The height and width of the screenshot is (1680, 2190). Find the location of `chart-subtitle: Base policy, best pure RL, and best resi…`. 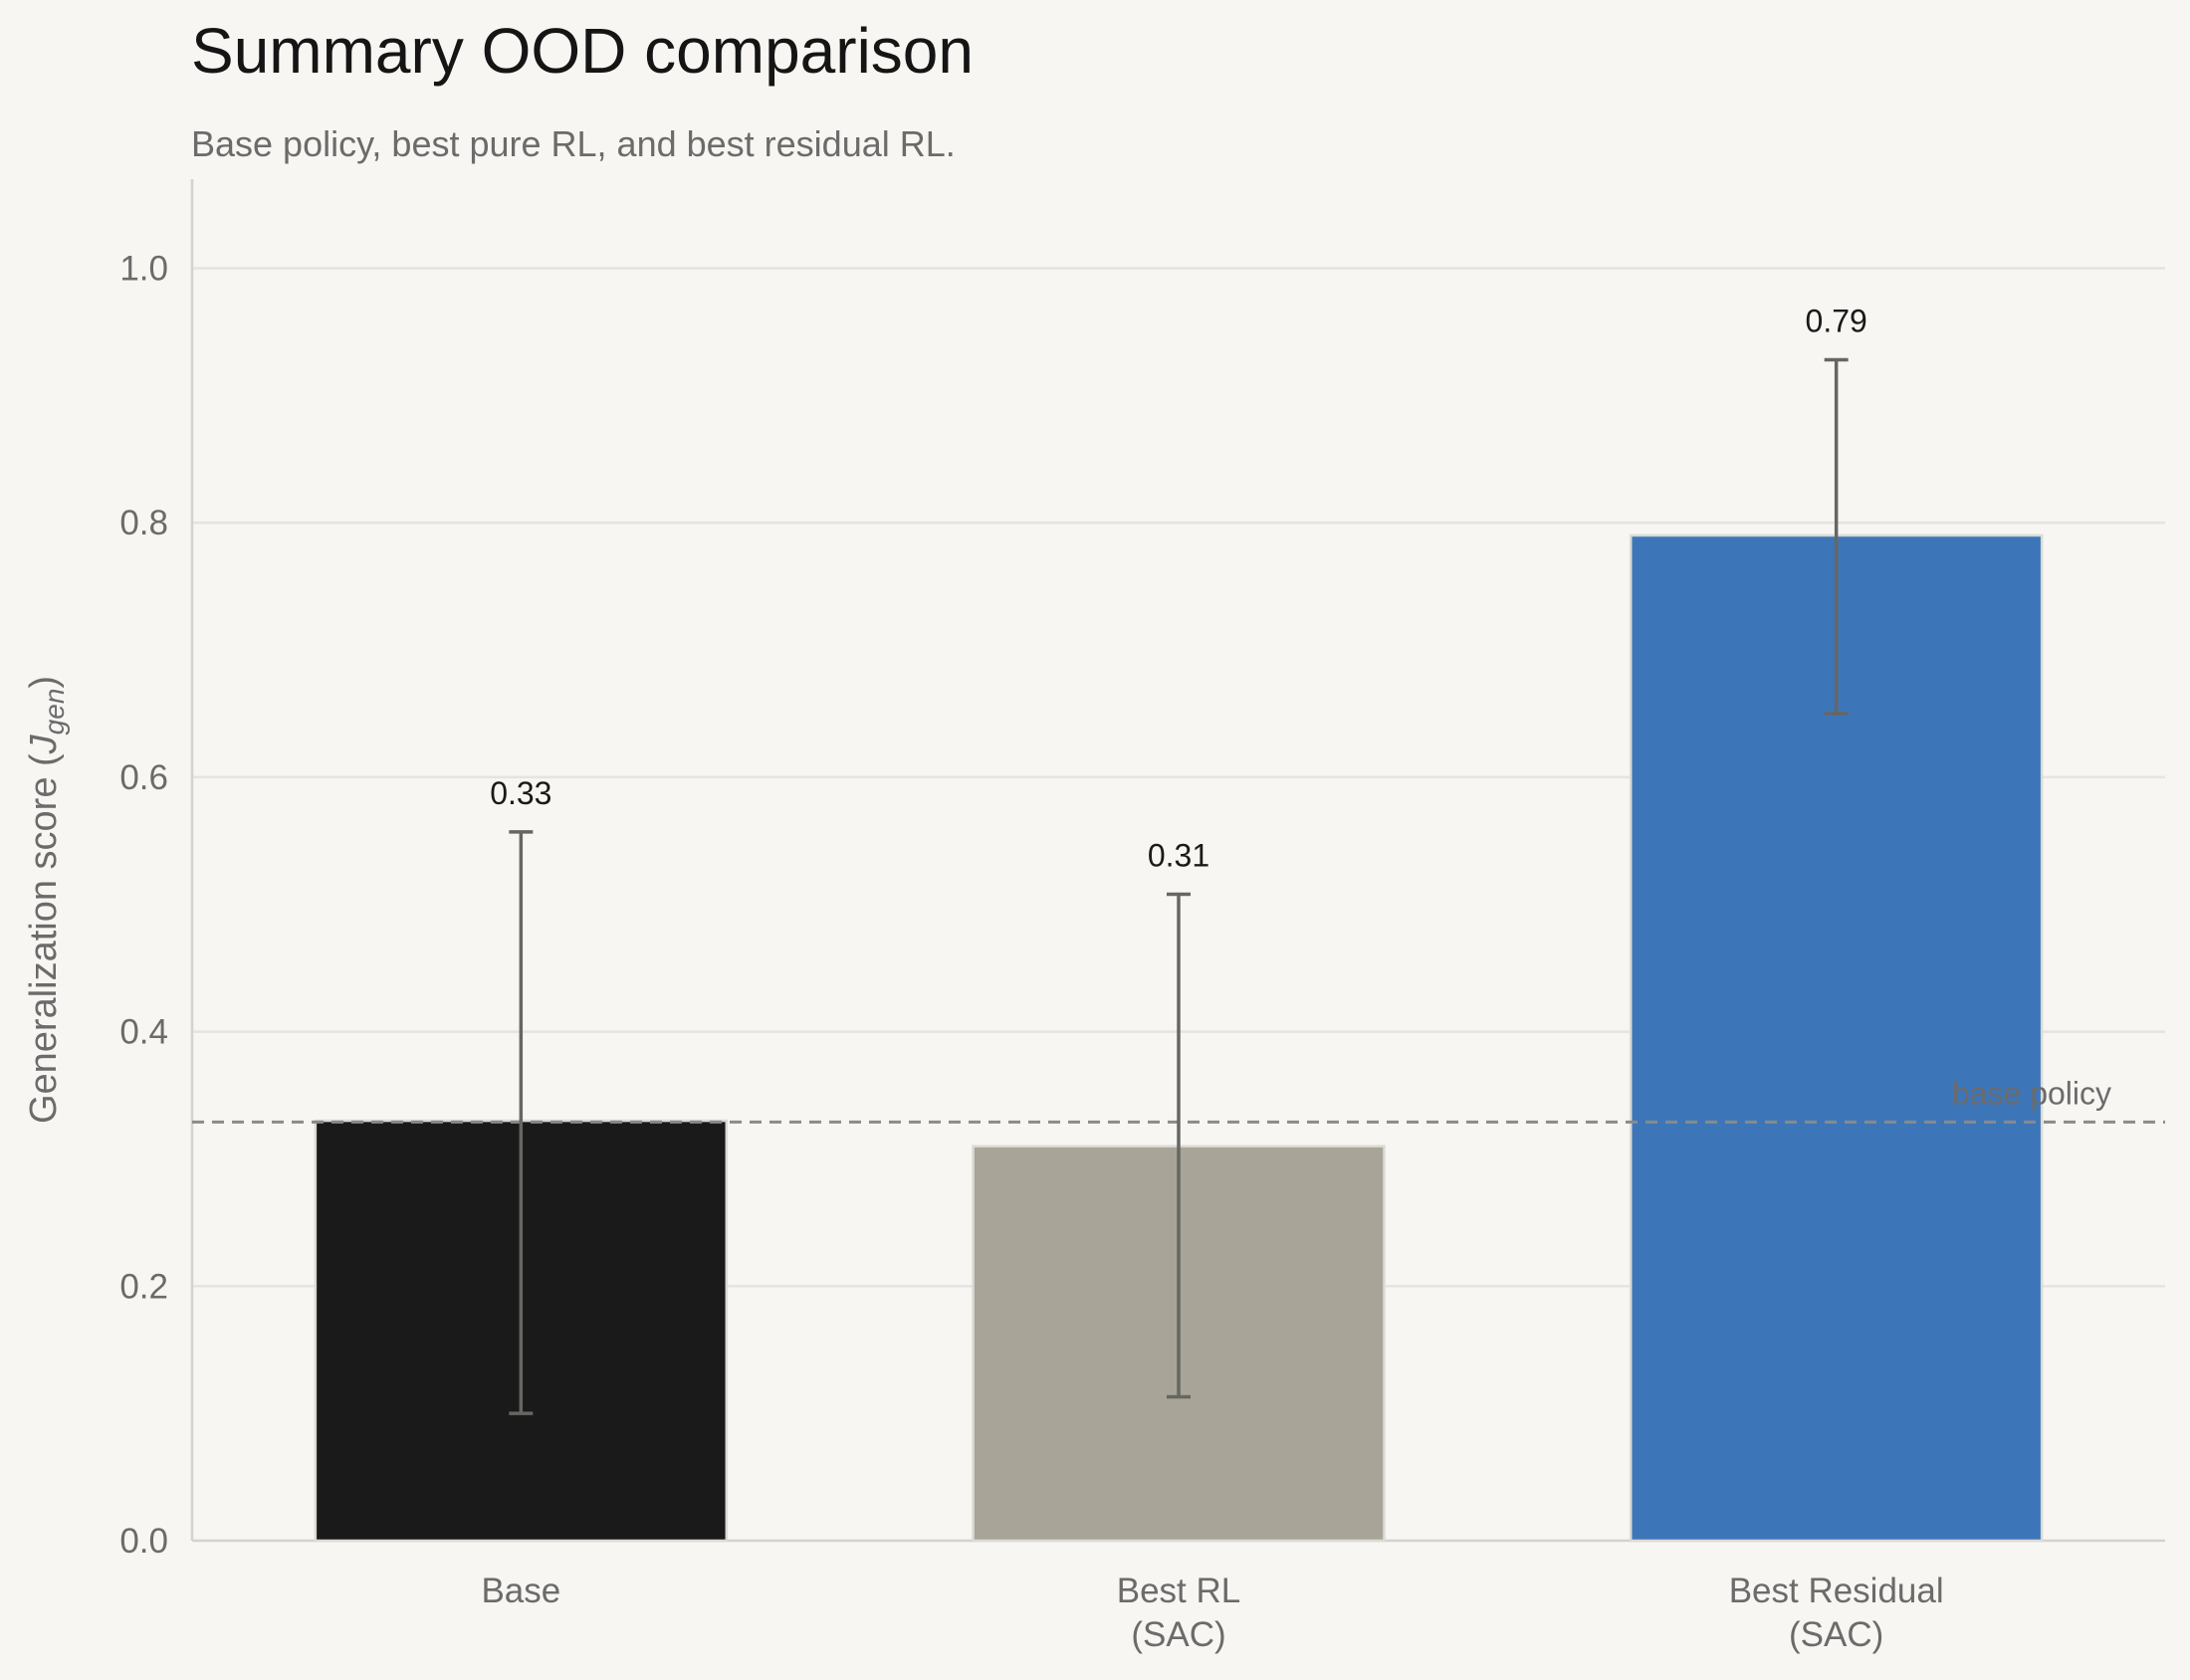

chart-subtitle: Base policy, best pure RL, and best resi… is located at coordinates (573, 143).